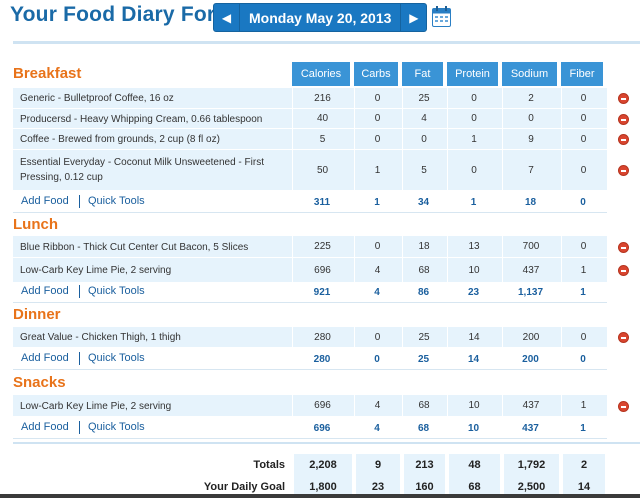  I want to click on meal-summary-row: Add Food Quick Tools 280 0 25 14 200 0, so click(310, 359).